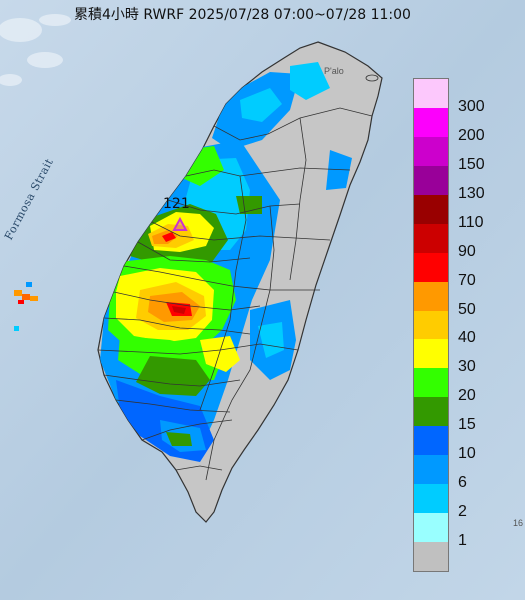  I want to click on legend-label: 130, so click(471, 193).